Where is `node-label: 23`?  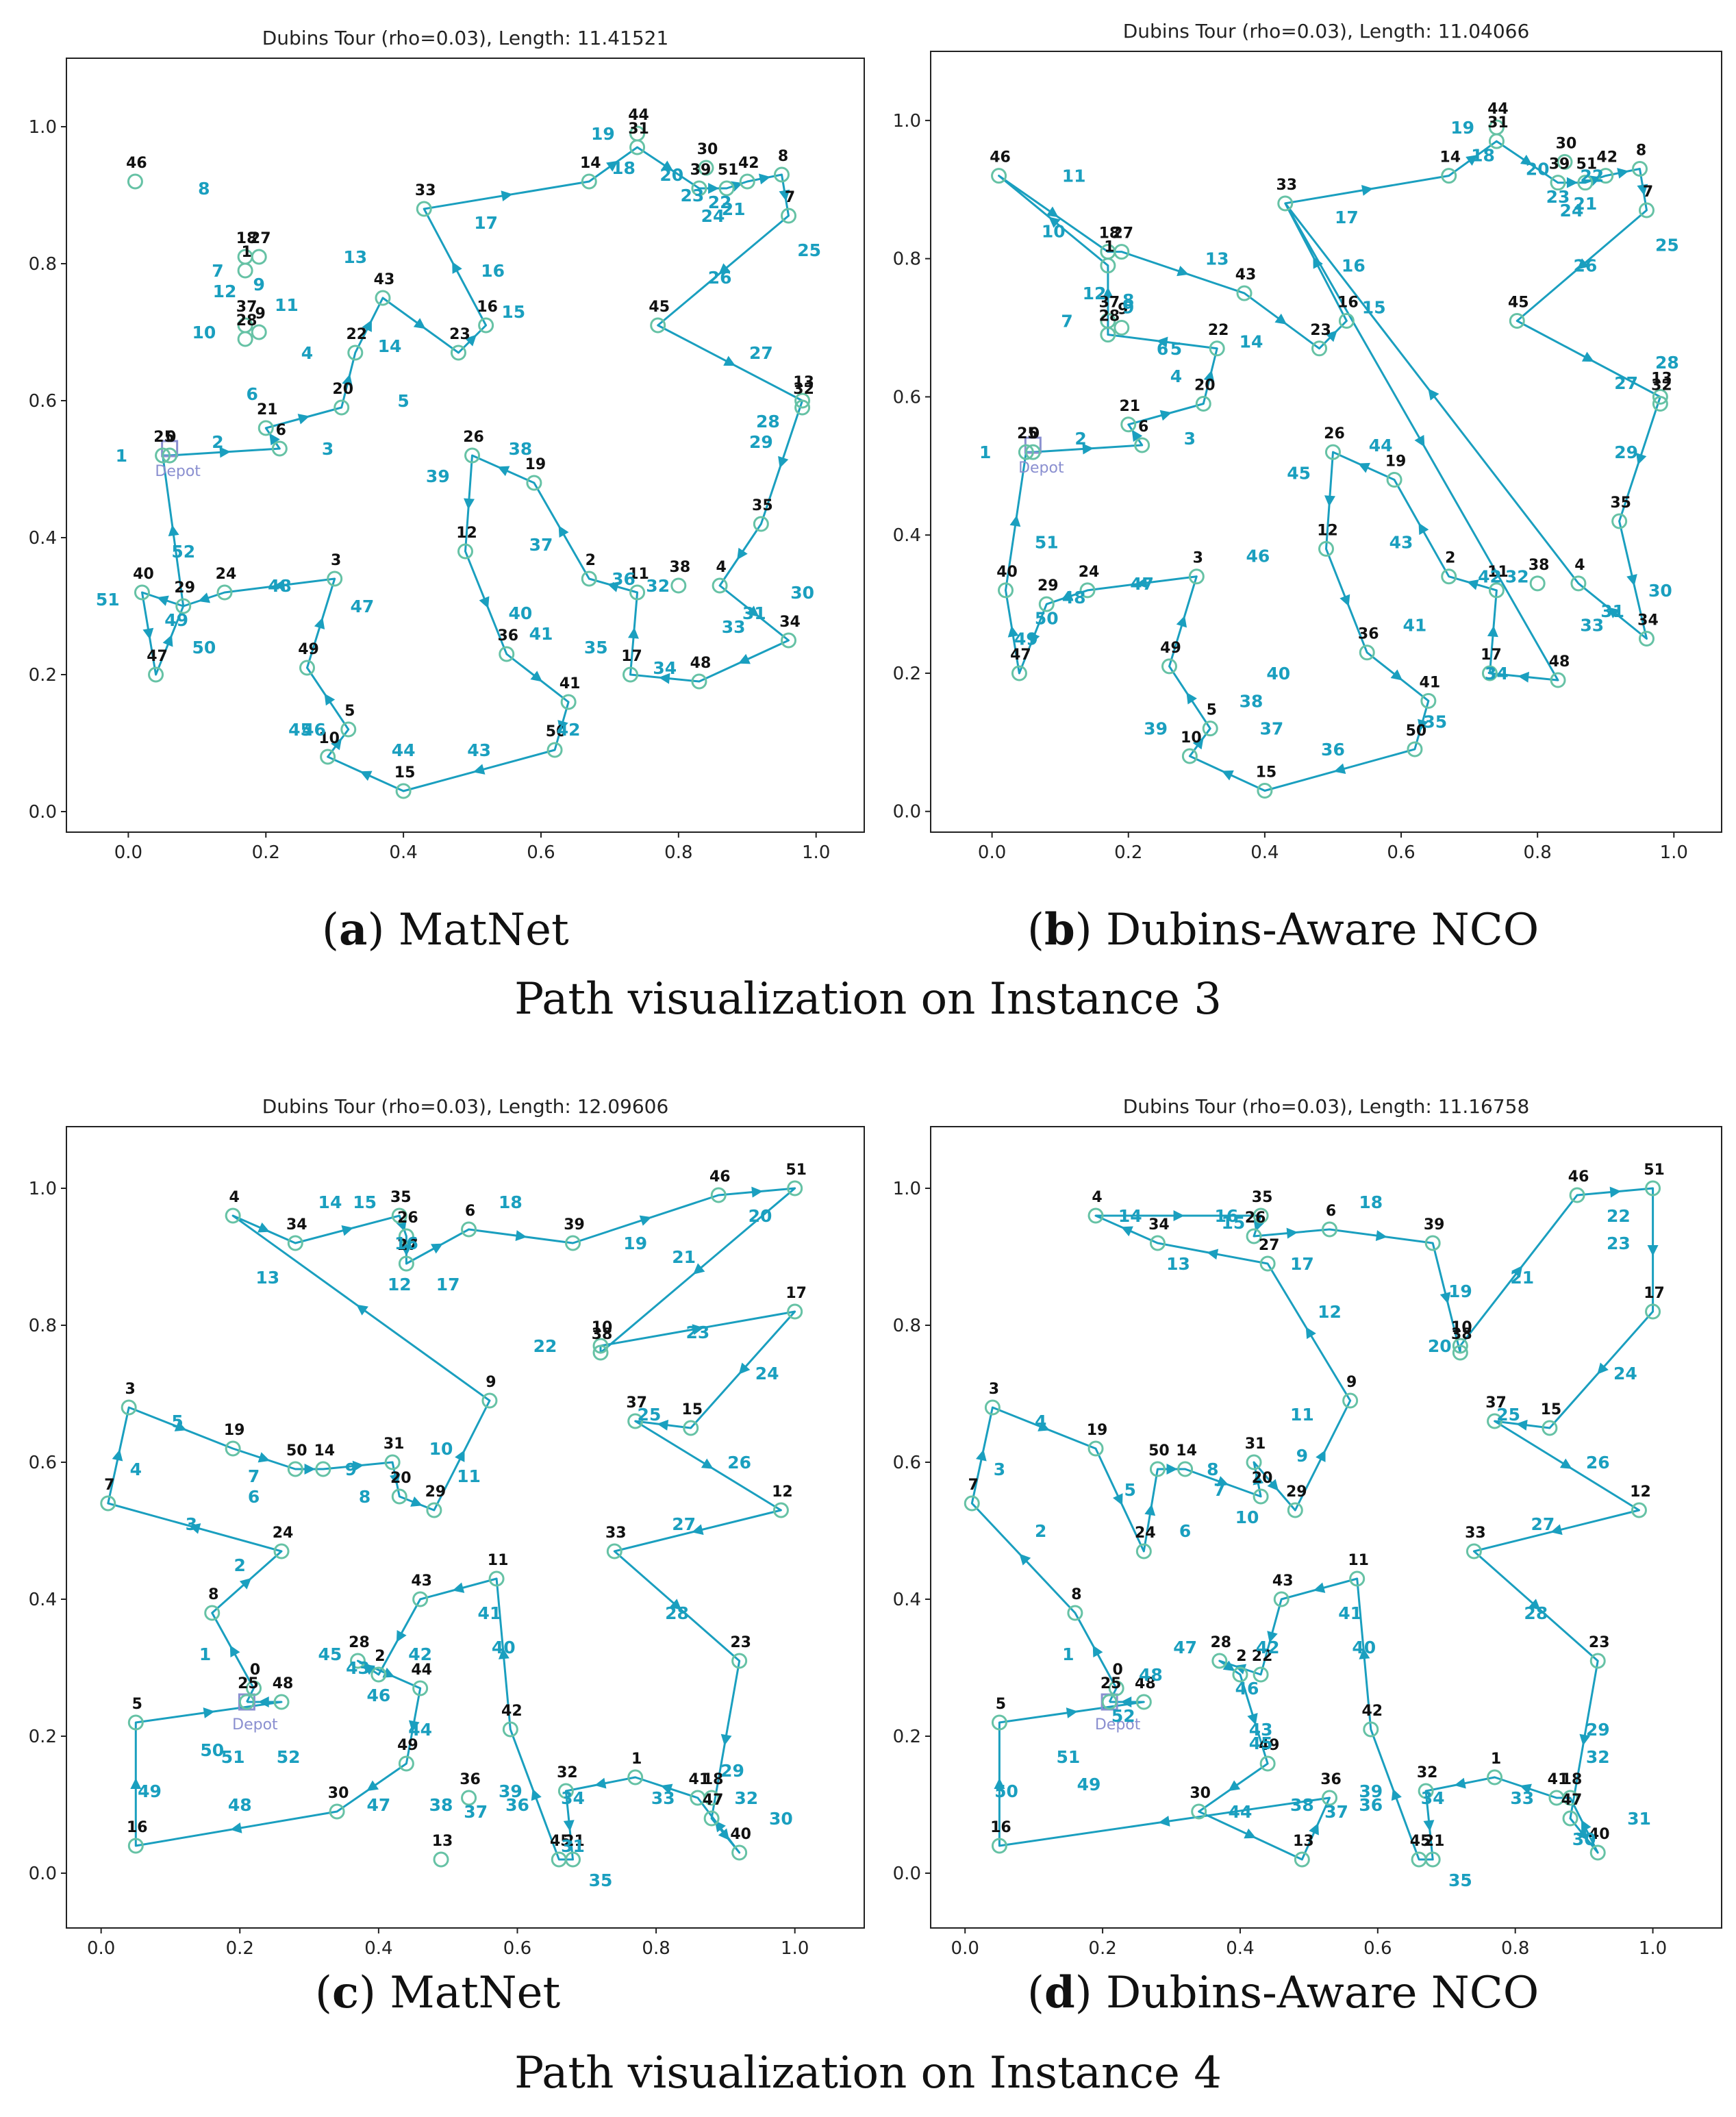
node-label: 23 is located at coordinates (740, 1642).